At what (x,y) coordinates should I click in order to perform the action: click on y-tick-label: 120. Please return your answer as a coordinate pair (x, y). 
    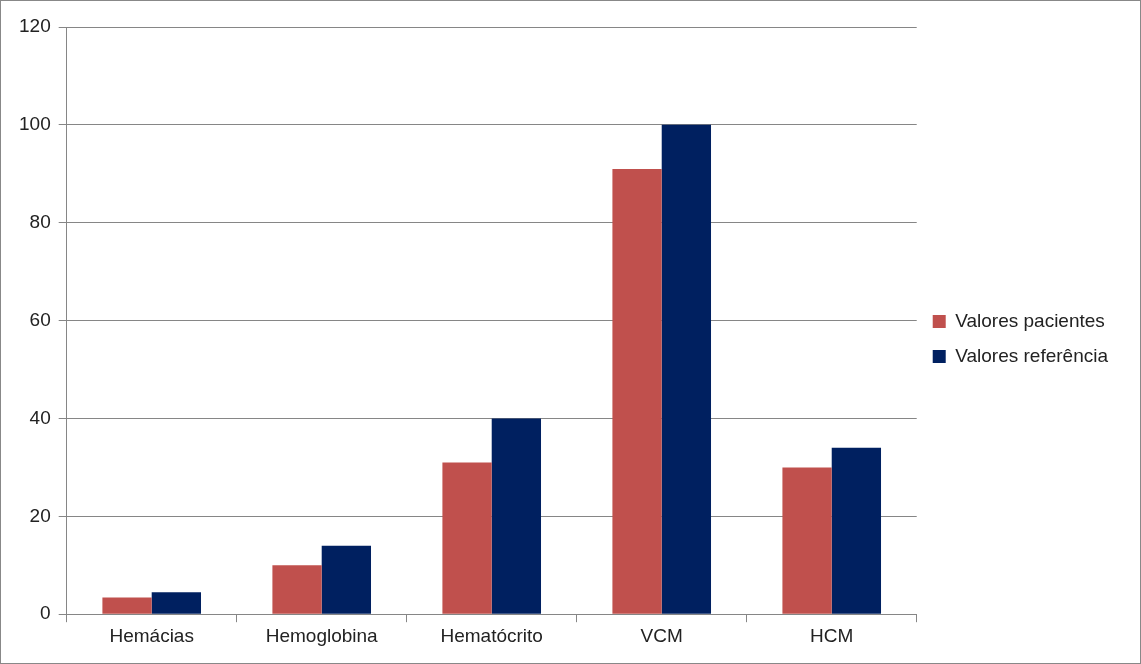
    Looking at the image, I should click on (35, 26).